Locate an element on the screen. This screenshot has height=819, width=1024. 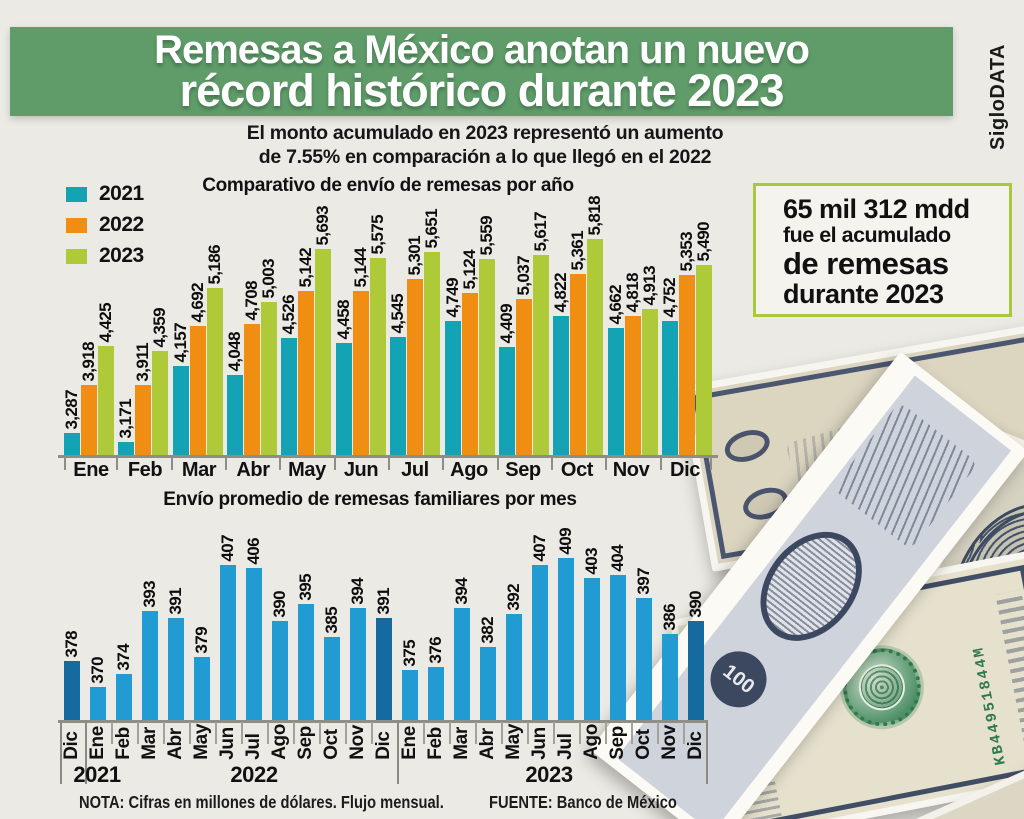
month-label-oct: Oct is located at coordinates (577, 470).